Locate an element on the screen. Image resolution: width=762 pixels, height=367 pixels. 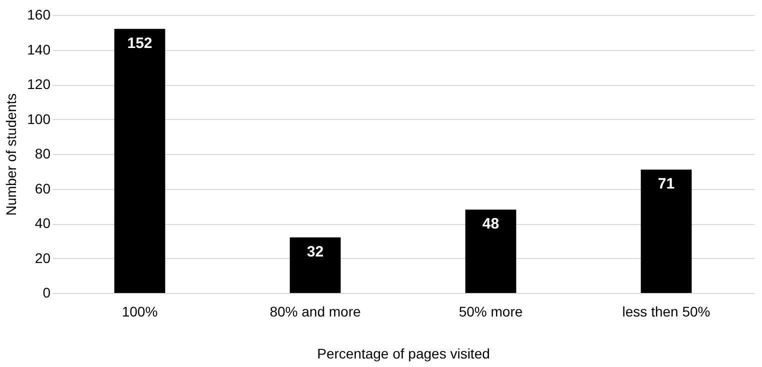
y-tick-label: 100 is located at coordinates (39, 118).